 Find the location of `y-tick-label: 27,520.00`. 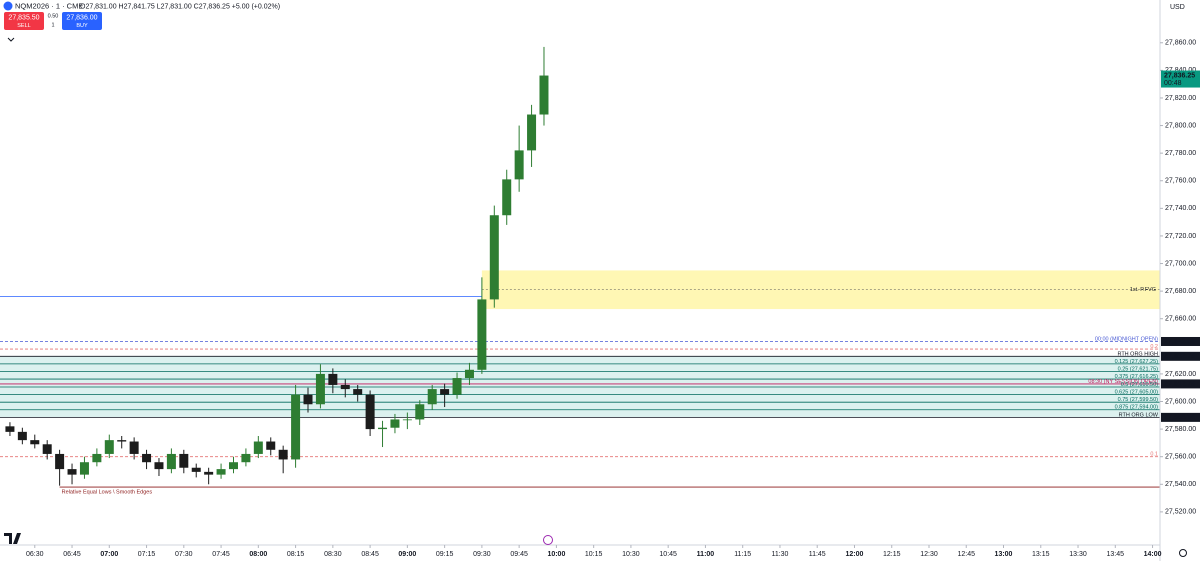

y-tick-label: 27,520.00 is located at coordinates (1180, 512).